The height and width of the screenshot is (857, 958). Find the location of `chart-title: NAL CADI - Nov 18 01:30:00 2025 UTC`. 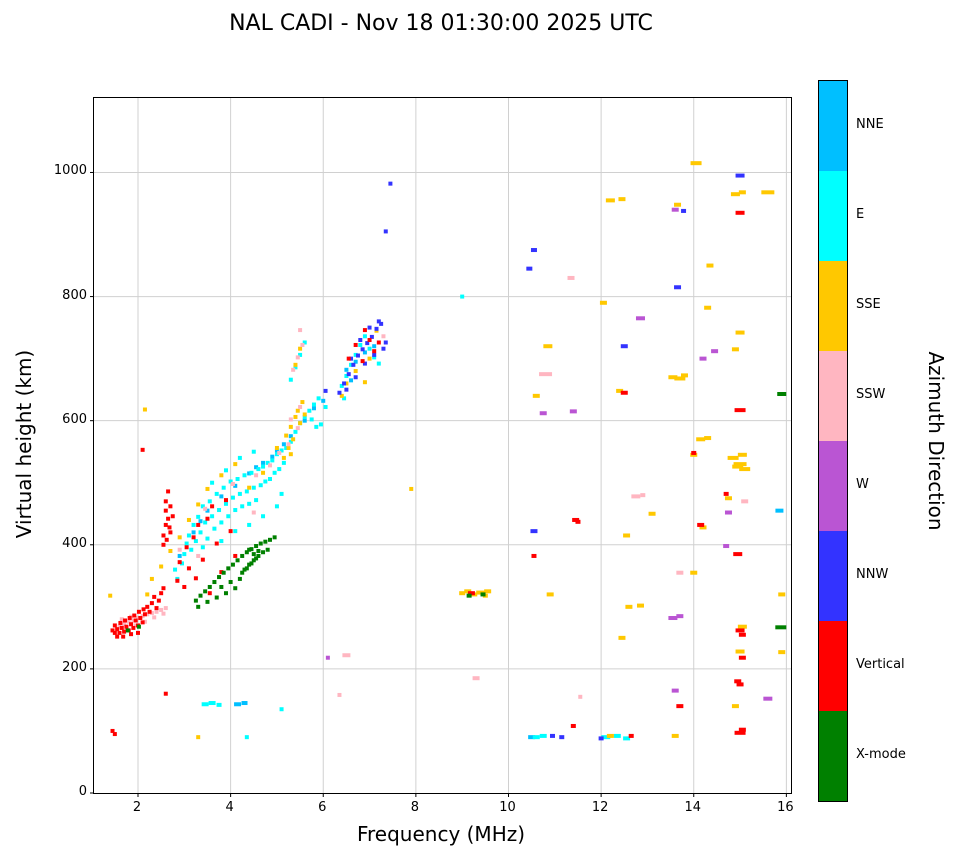

chart-title: NAL CADI - Nov 18 01:30:00 2025 UTC is located at coordinates (441, 23).